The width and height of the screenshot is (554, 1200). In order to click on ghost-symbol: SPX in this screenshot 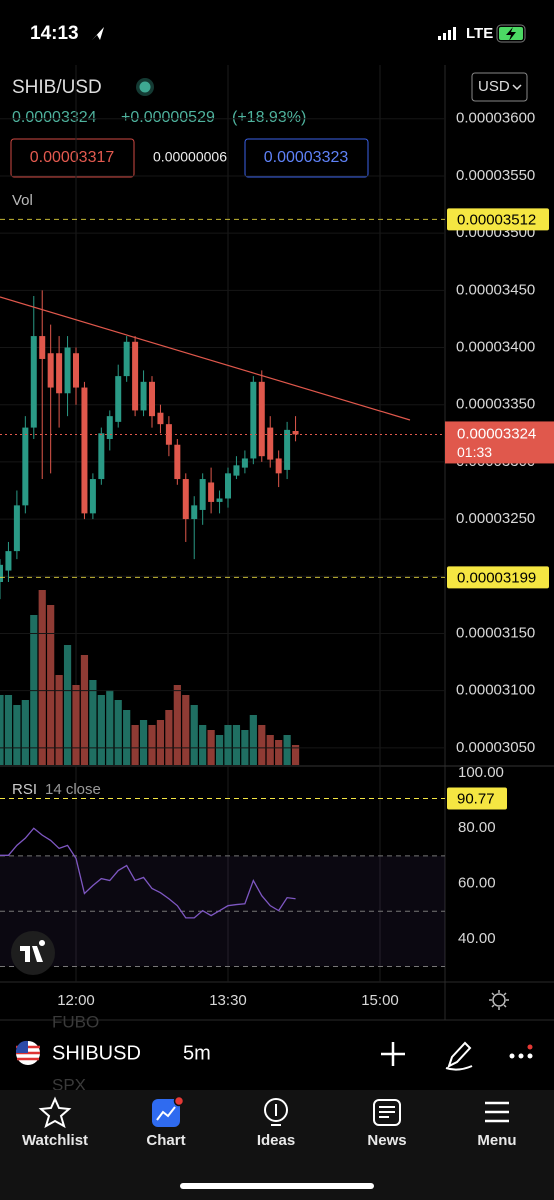, I will do `click(69, 1084)`.